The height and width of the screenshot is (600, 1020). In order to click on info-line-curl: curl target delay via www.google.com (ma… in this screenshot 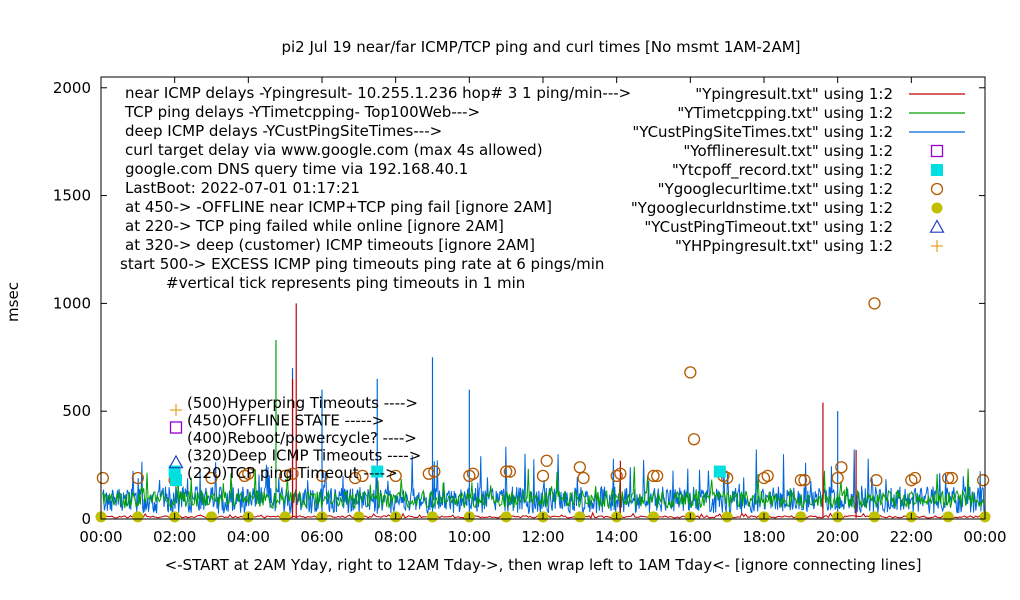, I will do `click(334, 150)`.